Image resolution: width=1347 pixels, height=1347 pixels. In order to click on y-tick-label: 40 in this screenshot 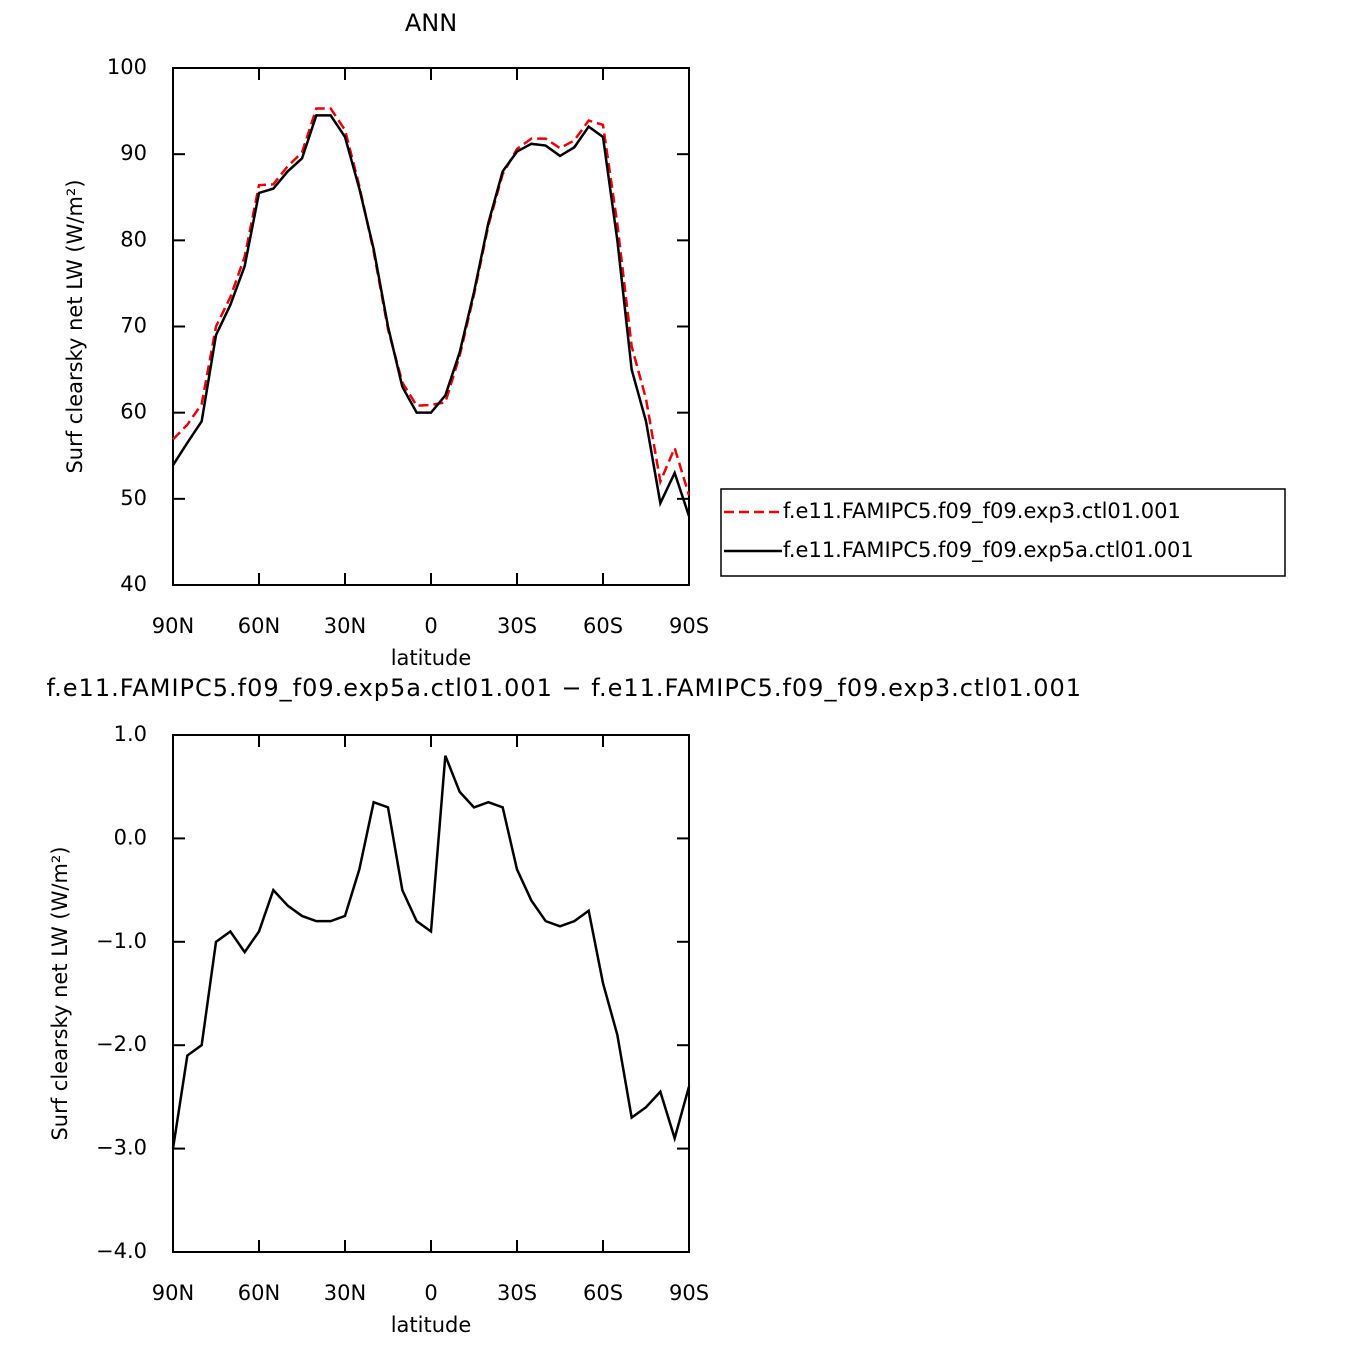, I will do `click(133, 584)`.